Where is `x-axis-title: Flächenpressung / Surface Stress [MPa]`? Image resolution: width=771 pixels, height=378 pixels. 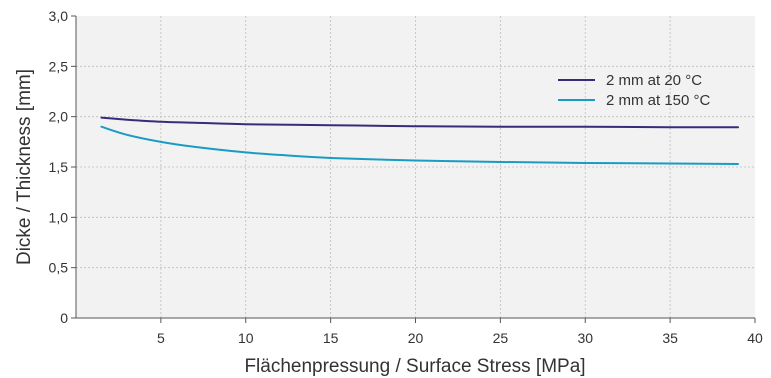 x-axis-title: Flächenpressung / Surface Stress [MPa] is located at coordinates (414, 366).